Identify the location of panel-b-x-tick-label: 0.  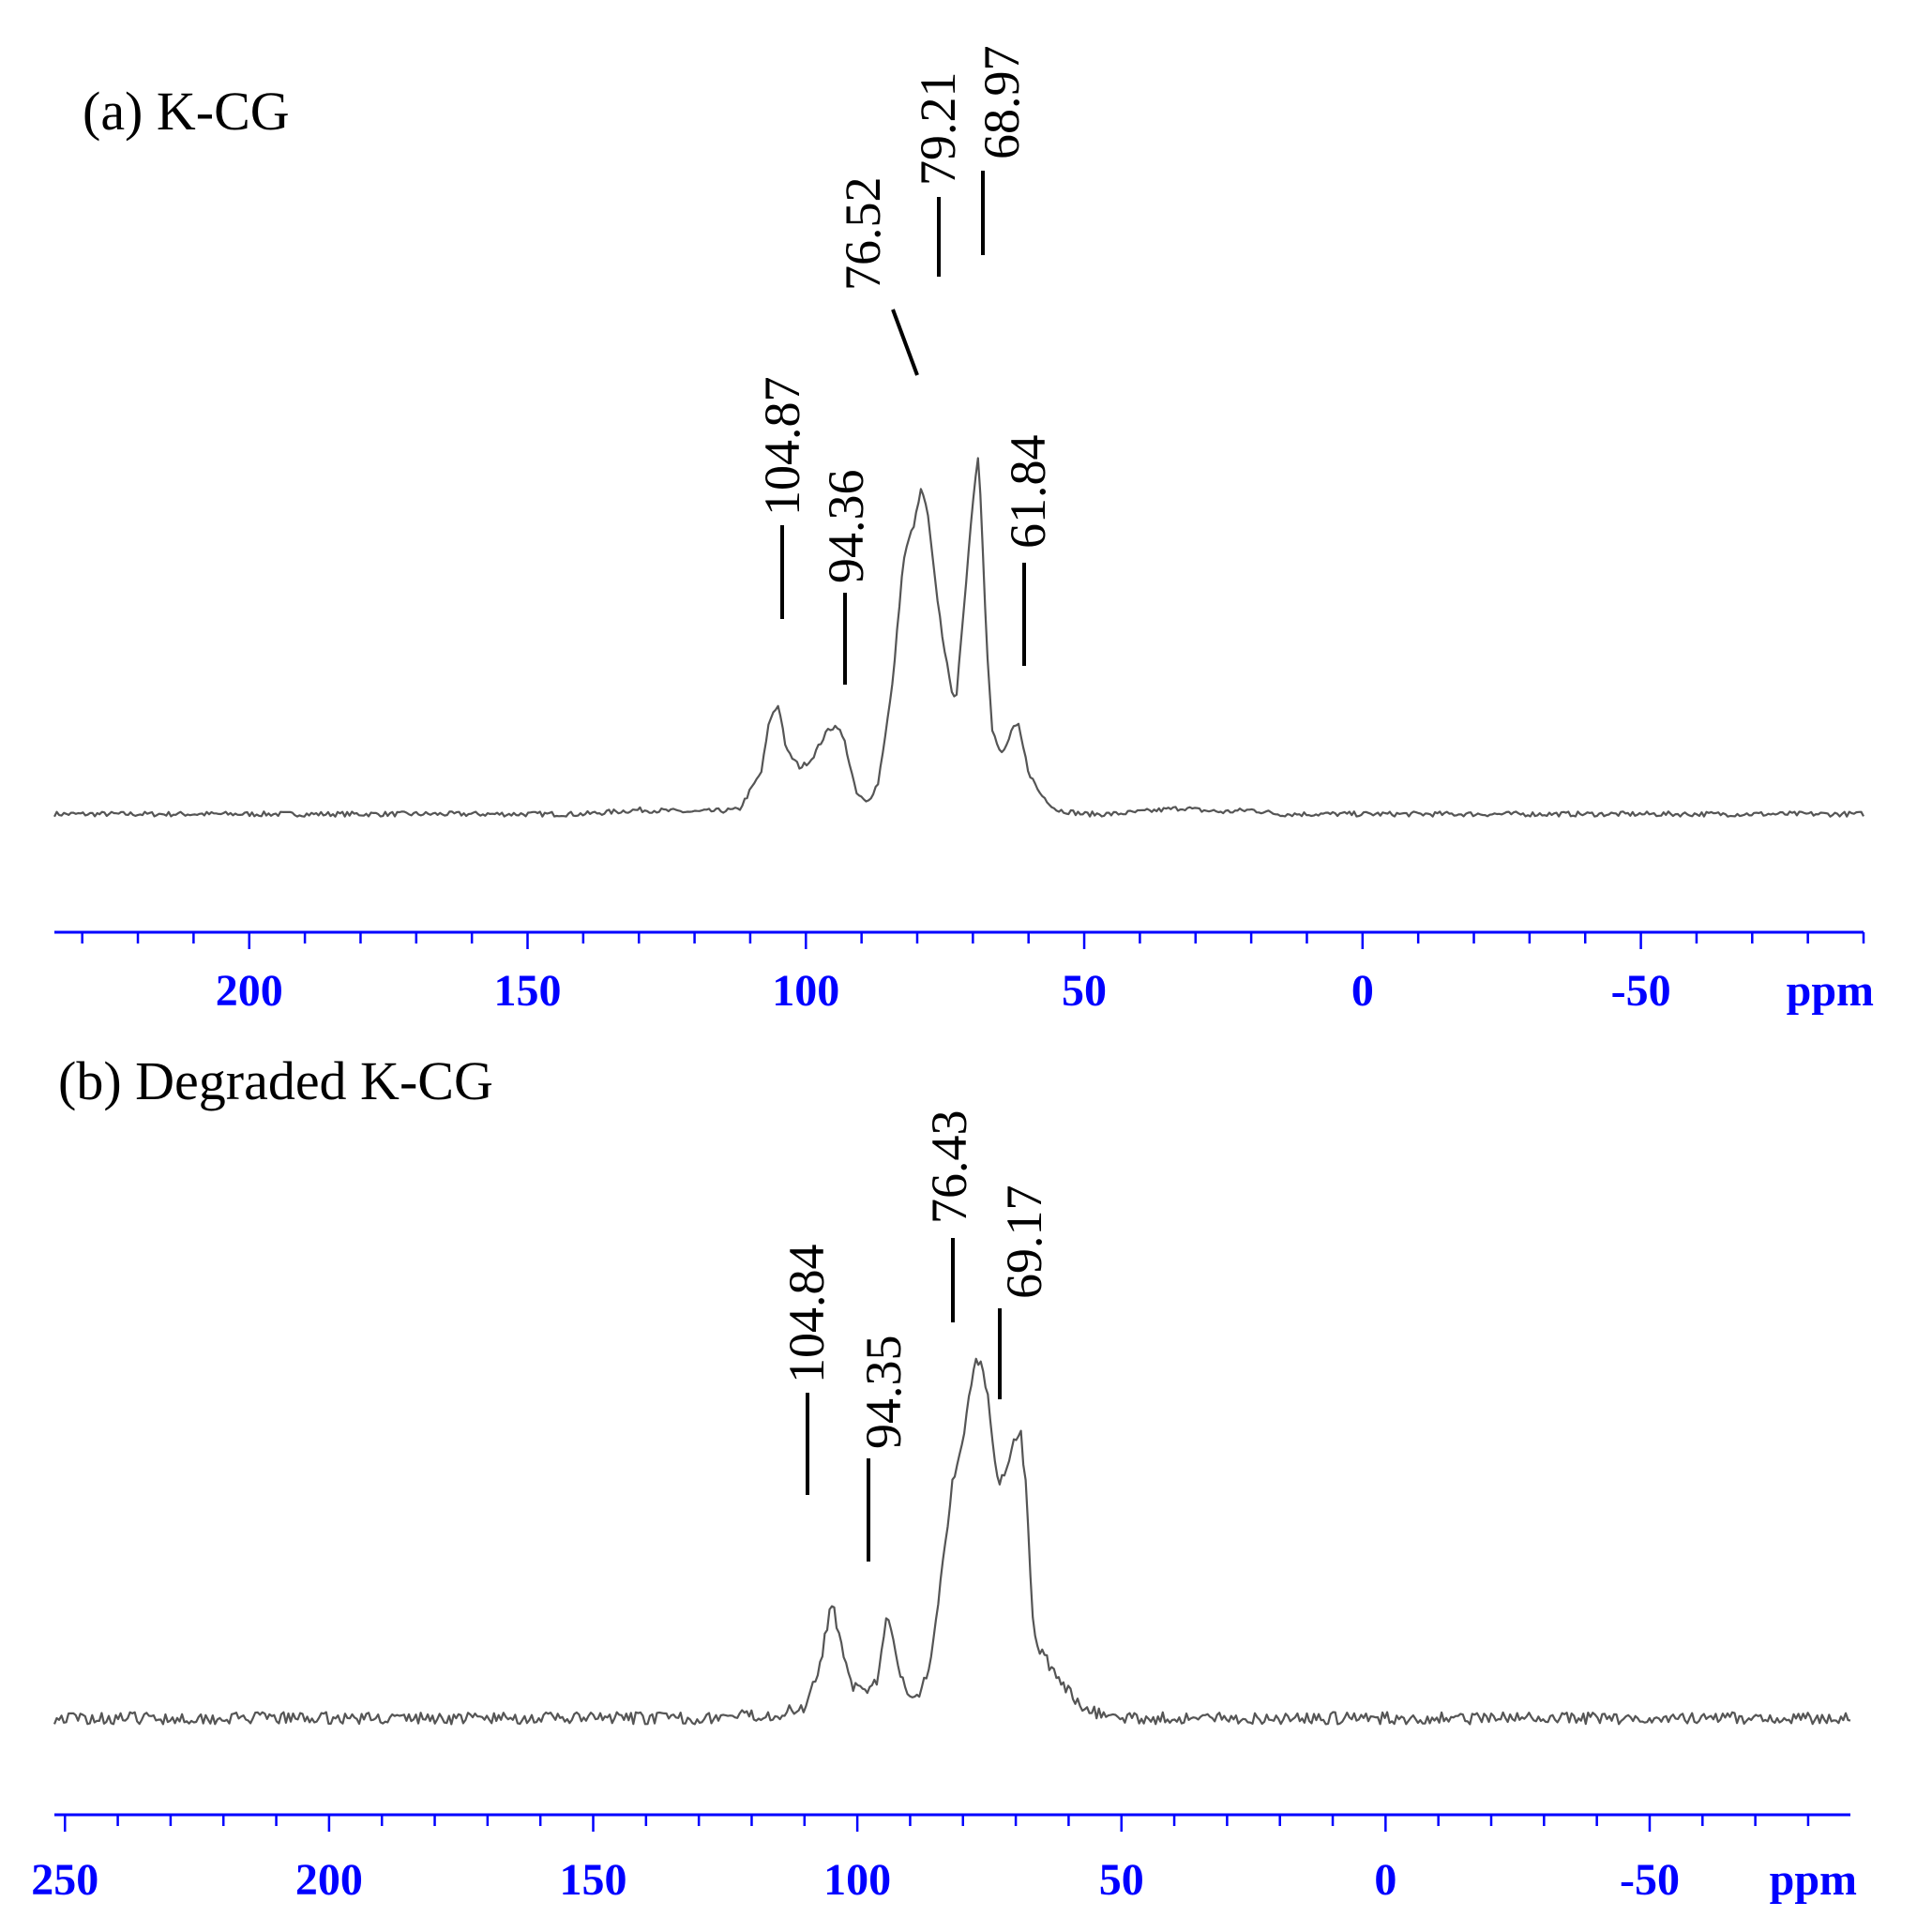
(1385, 1880).